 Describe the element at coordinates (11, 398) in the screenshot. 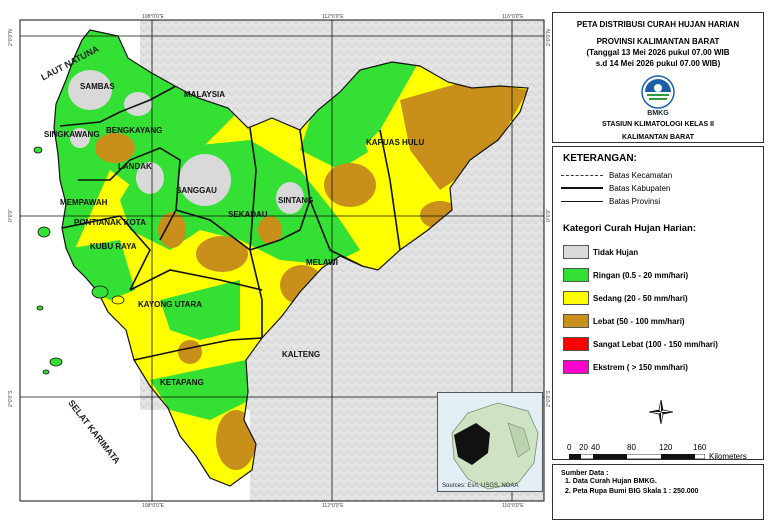

I see `tick-left-2s: 2°0'0"S` at that location.